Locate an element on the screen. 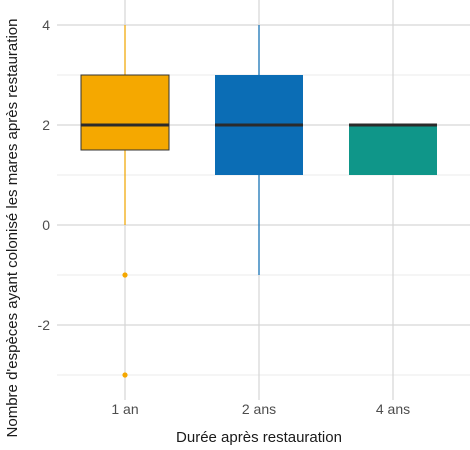 This screenshot has width=470, height=450. y-tick-label: 4 is located at coordinates (46, 25).